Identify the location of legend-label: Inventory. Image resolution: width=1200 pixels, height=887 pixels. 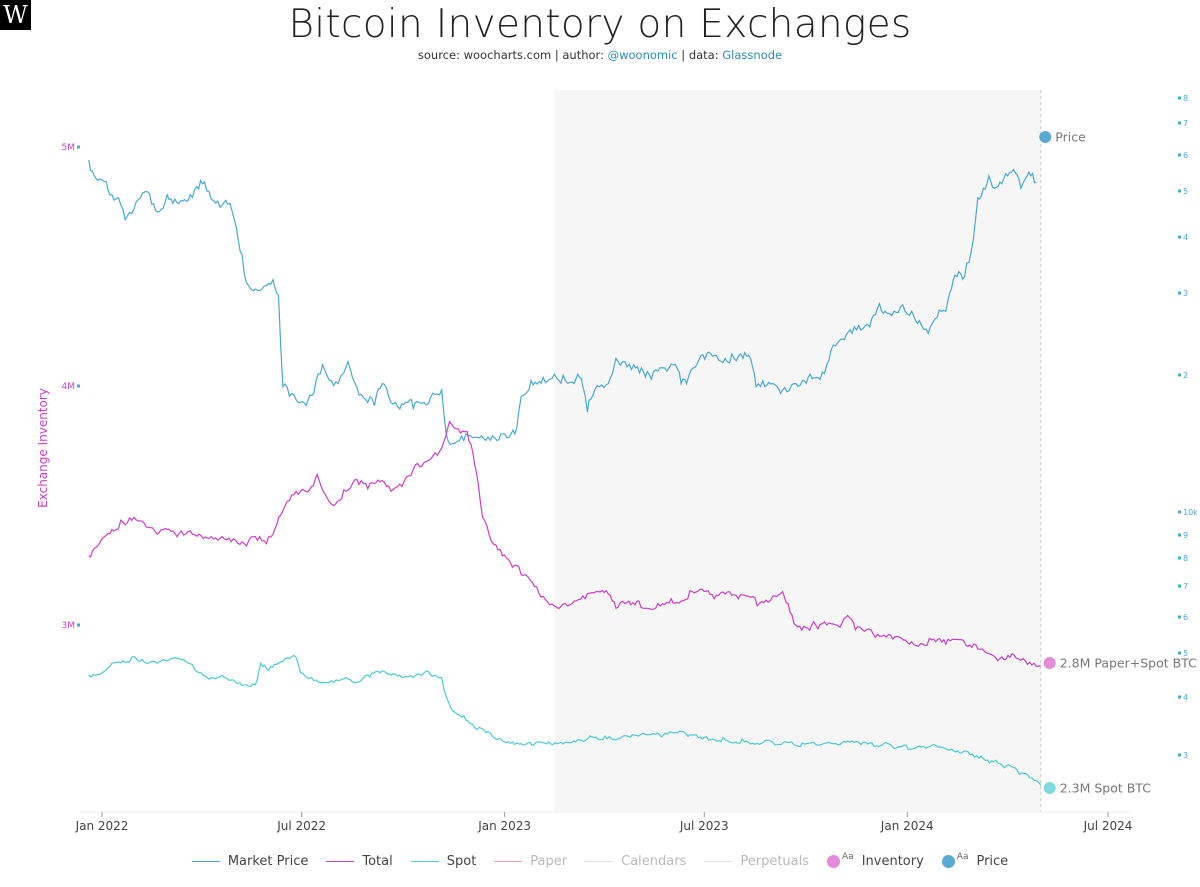
(892, 861).